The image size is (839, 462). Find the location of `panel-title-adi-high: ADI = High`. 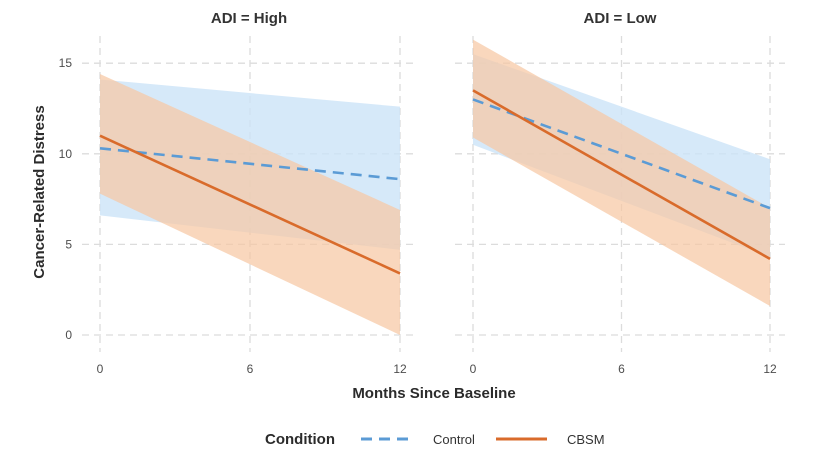

panel-title-adi-high: ADI = High is located at coordinates (249, 18).